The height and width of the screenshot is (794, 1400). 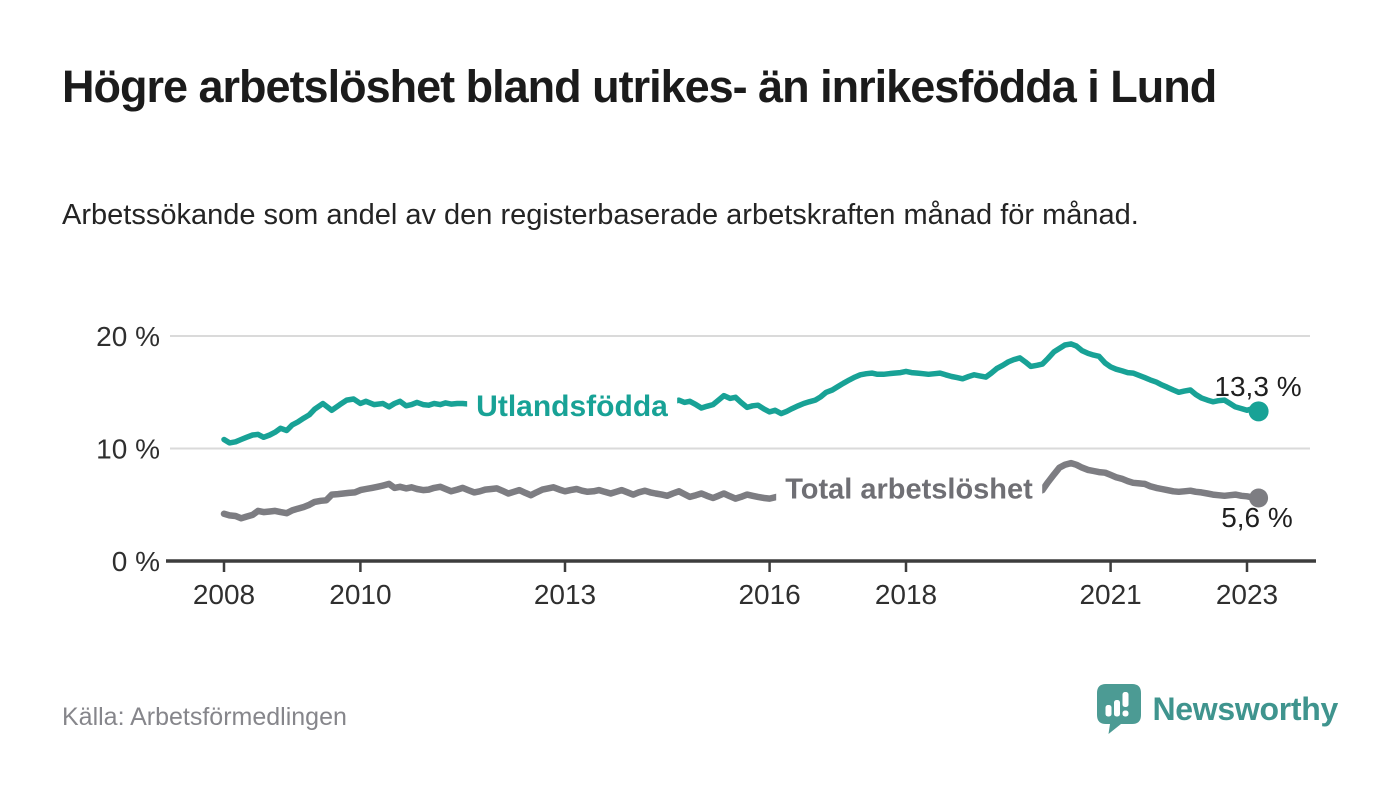 I want to click on series-label-total-arbetsloshet: Total arbetslöshet, so click(x=909, y=490).